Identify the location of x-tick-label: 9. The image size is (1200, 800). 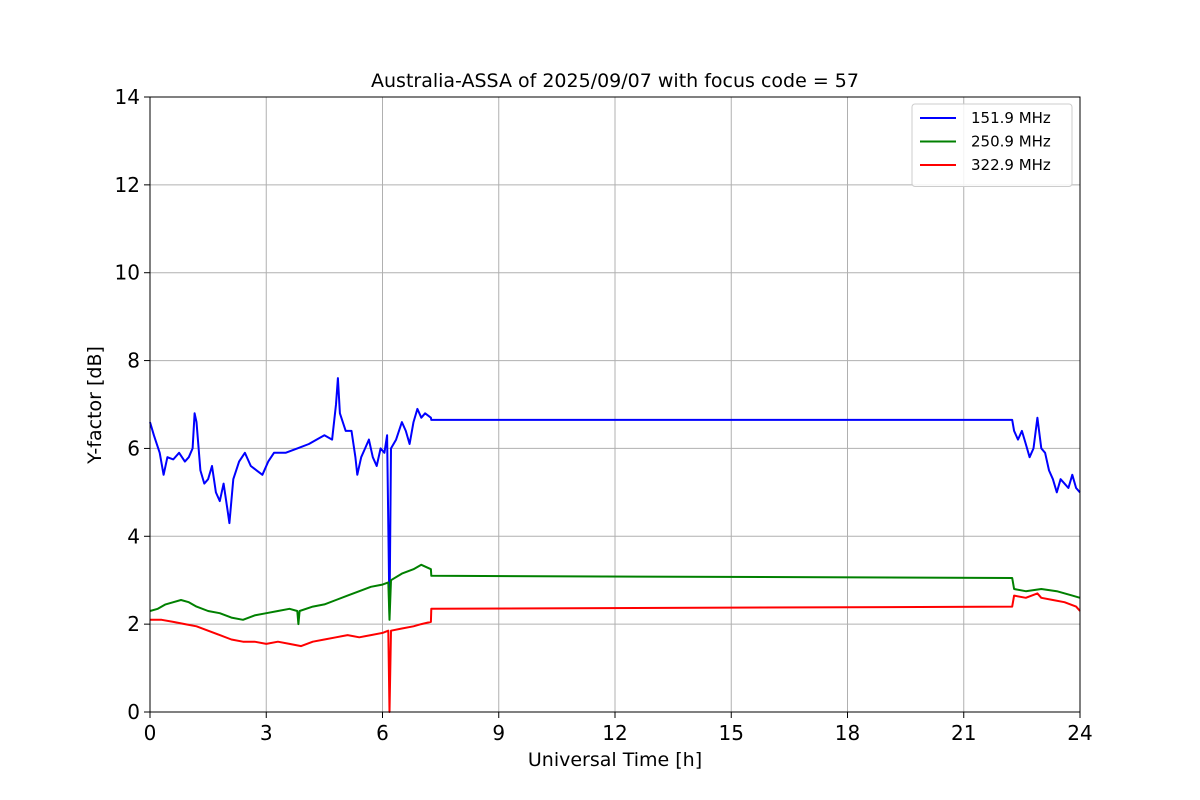
(498, 733).